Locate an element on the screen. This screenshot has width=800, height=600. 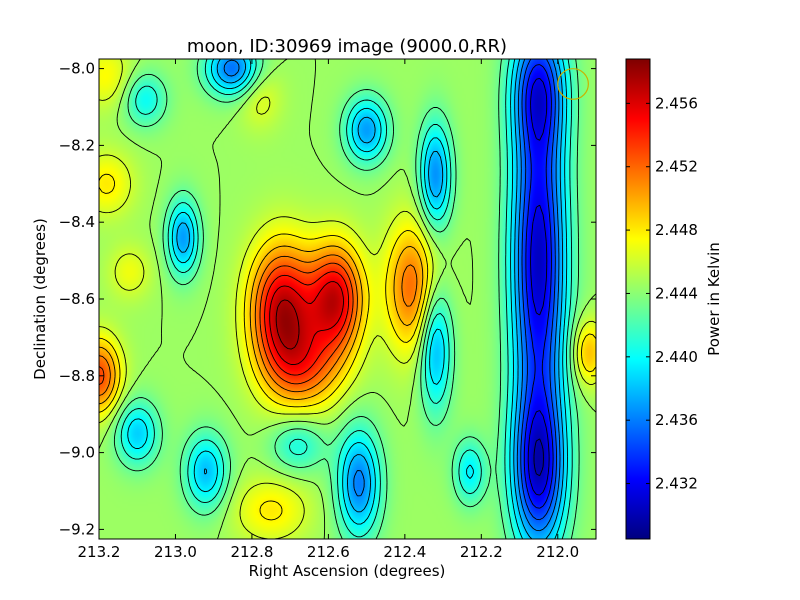
y-tick-label: −8.2 is located at coordinates (77, 145).